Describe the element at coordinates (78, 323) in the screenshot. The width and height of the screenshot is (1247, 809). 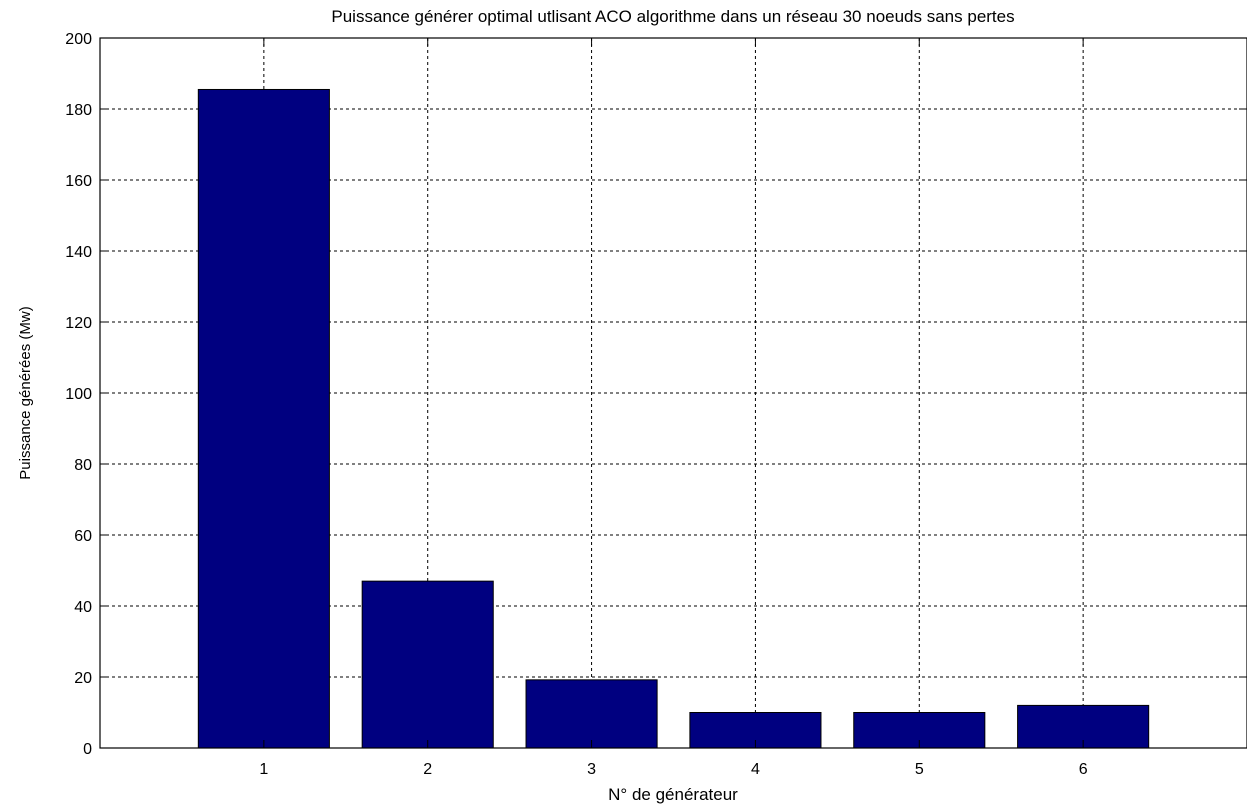
I see `y-tick-label: 120` at that location.